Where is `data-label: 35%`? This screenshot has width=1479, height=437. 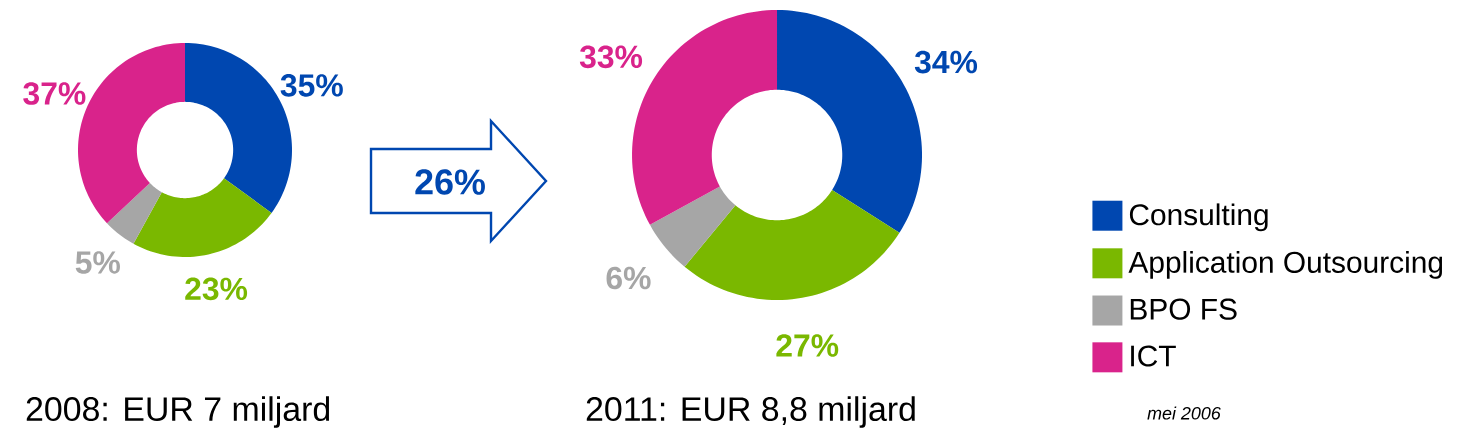
data-label: 35% is located at coordinates (311, 85).